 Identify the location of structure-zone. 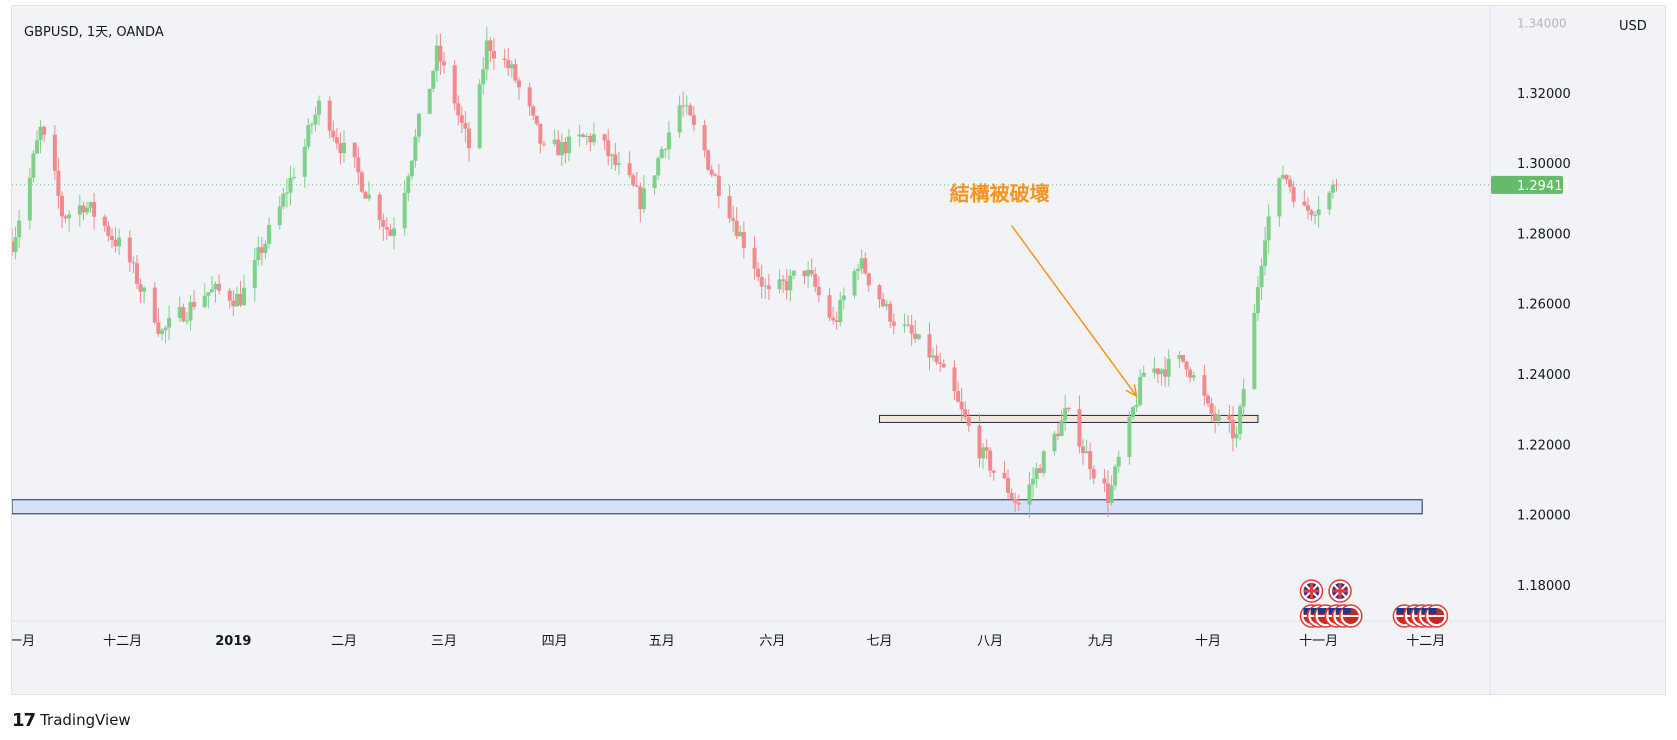
(1069, 418).